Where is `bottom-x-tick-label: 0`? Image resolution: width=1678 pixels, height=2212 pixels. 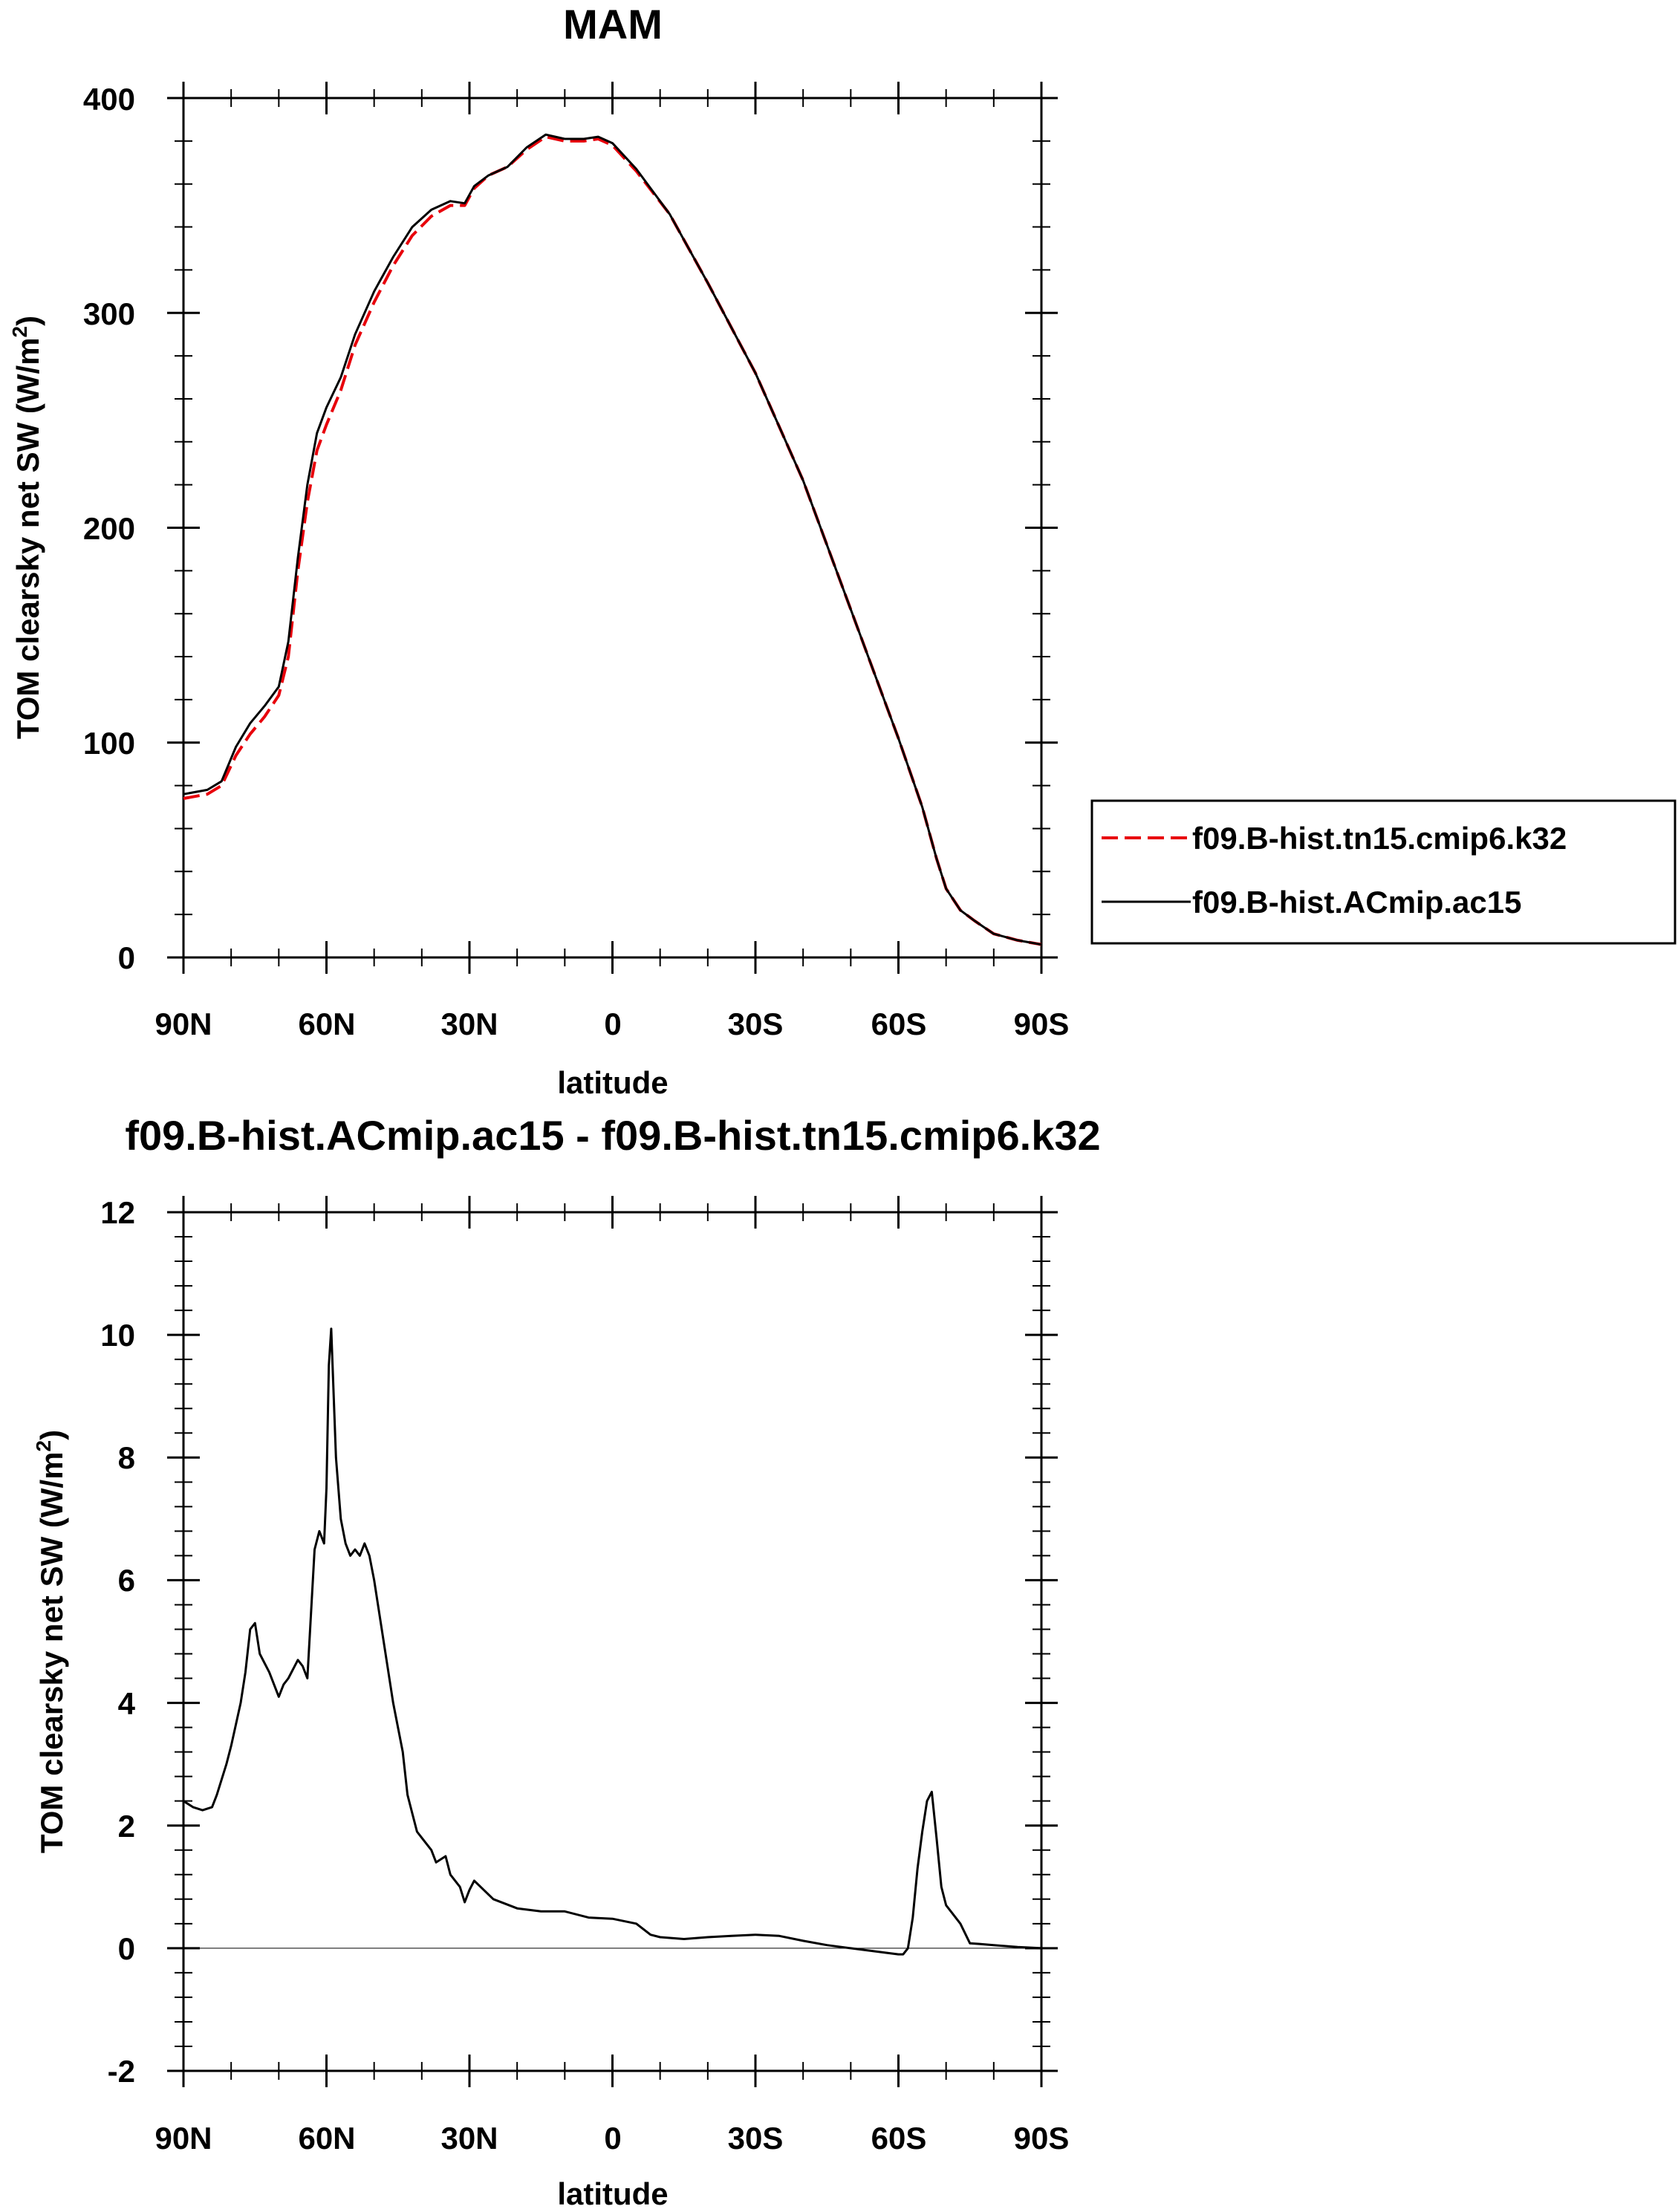 bottom-x-tick-label: 0 is located at coordinates (612, 2138).